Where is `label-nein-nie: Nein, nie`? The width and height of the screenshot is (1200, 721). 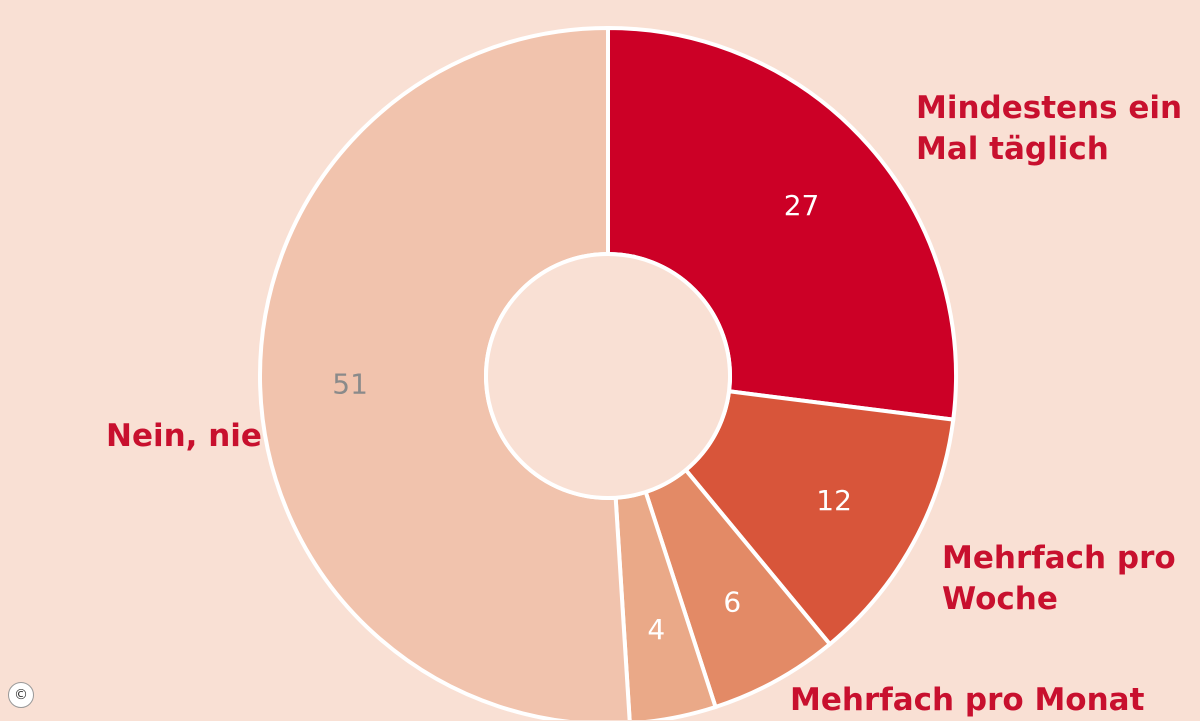 label-nein-nie: Nein, nie is located at coordinates (184, 436).